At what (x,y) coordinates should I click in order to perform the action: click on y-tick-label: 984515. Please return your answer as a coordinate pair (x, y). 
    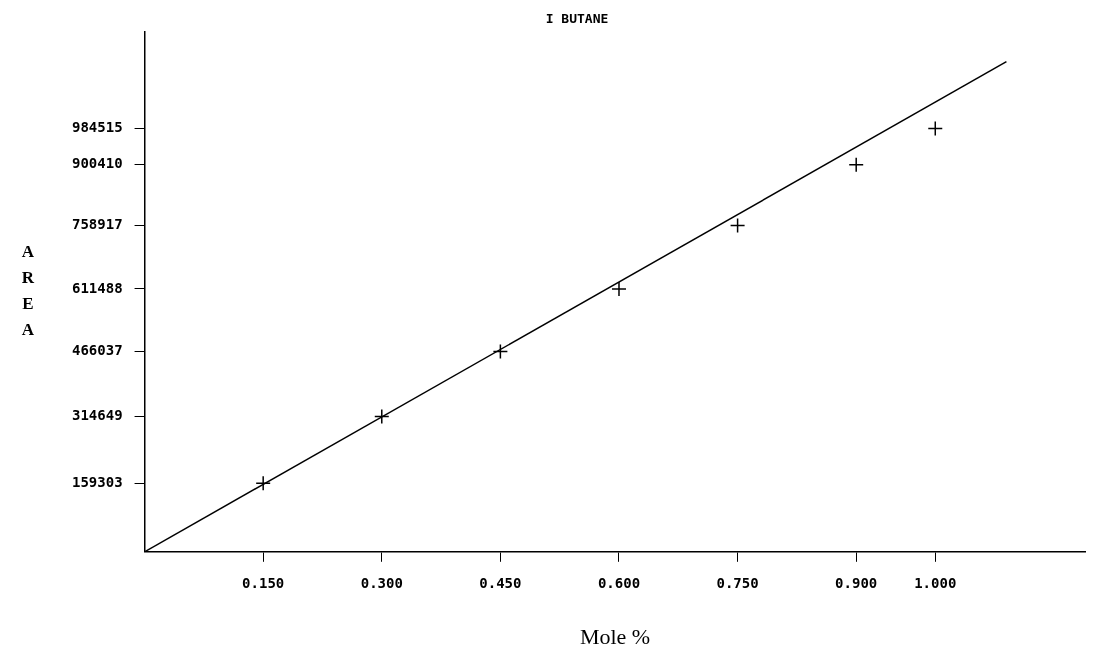
    Looking at the image, I should click on (97, 127).